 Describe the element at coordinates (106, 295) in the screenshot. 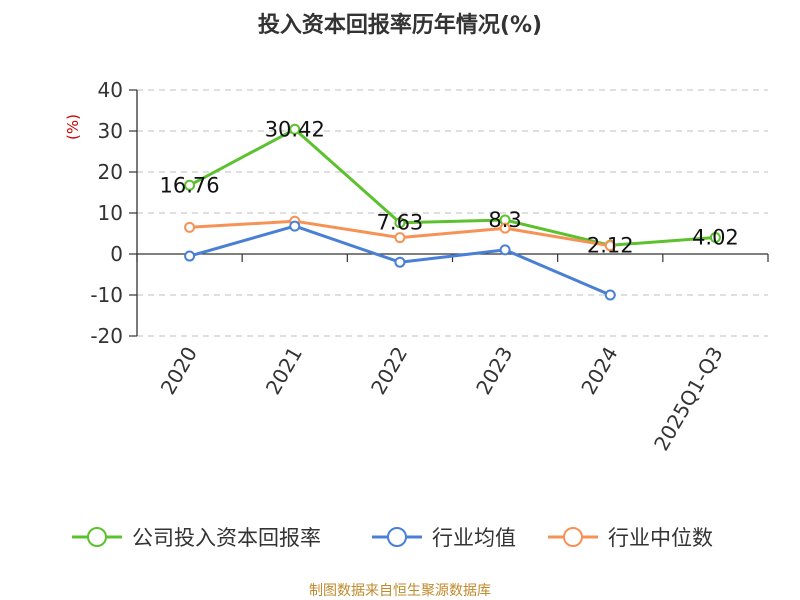

I see `y-tick-label: -10` at that location.